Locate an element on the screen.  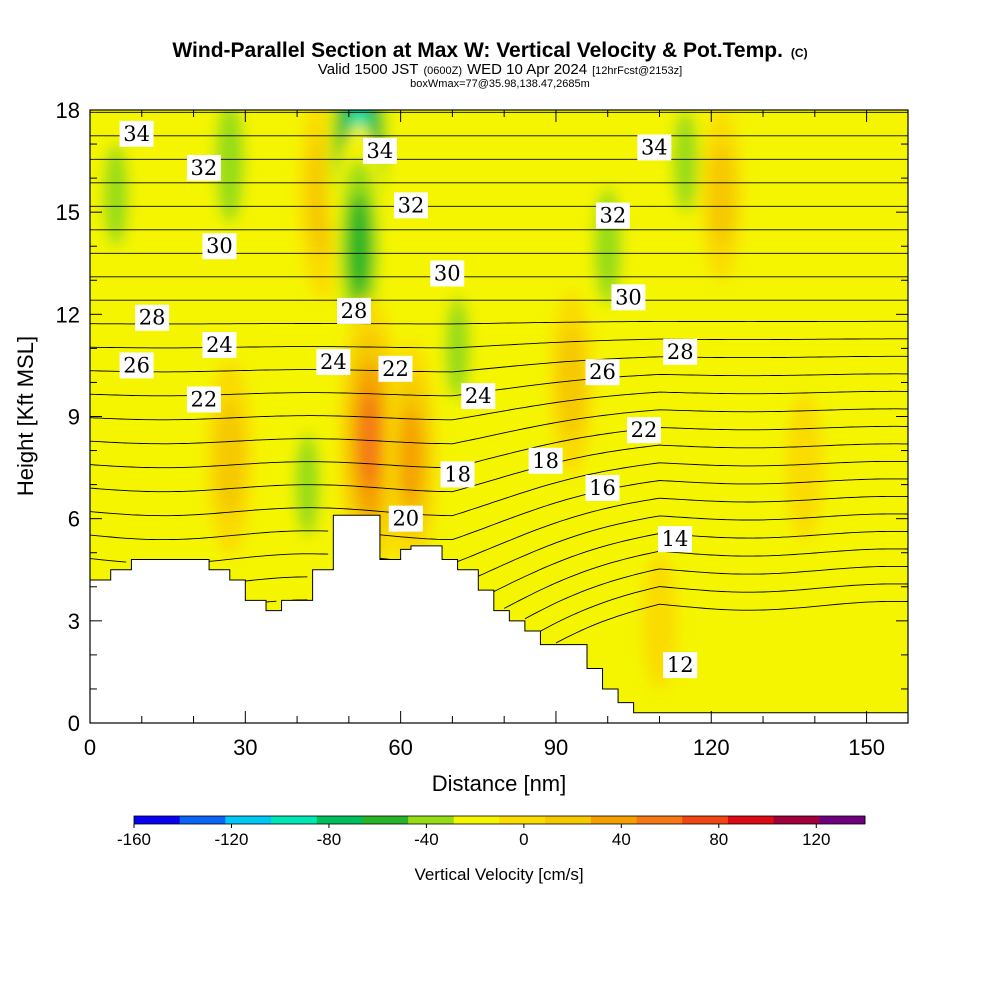
theta-label-3: 28 is located at coordinates (152, 317).